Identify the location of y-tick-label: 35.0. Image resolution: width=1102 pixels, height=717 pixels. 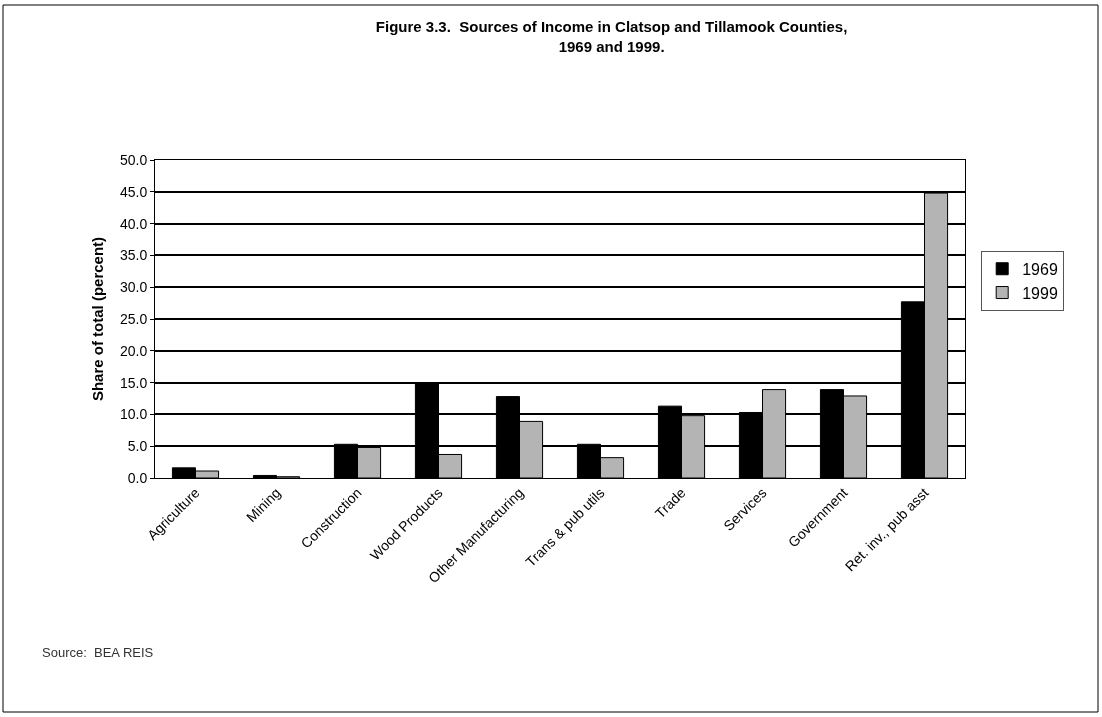
(133, 255).